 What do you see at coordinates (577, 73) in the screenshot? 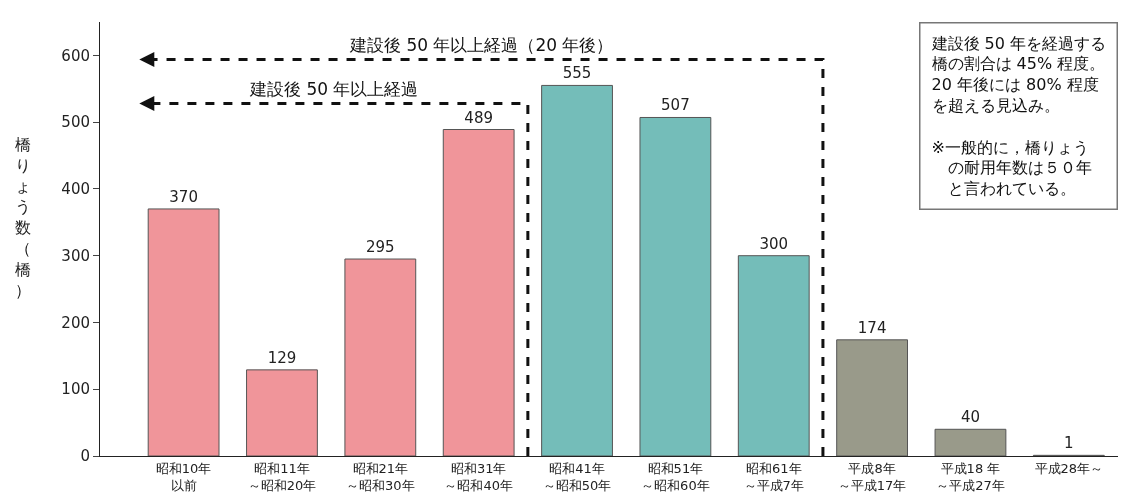
I see `data-label: 555` at bounding box center [577, 73].